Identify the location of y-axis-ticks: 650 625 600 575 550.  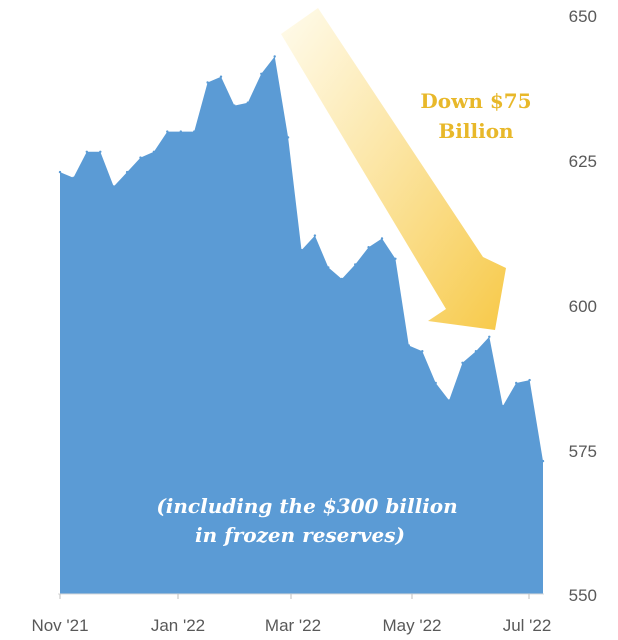
(583, 306).